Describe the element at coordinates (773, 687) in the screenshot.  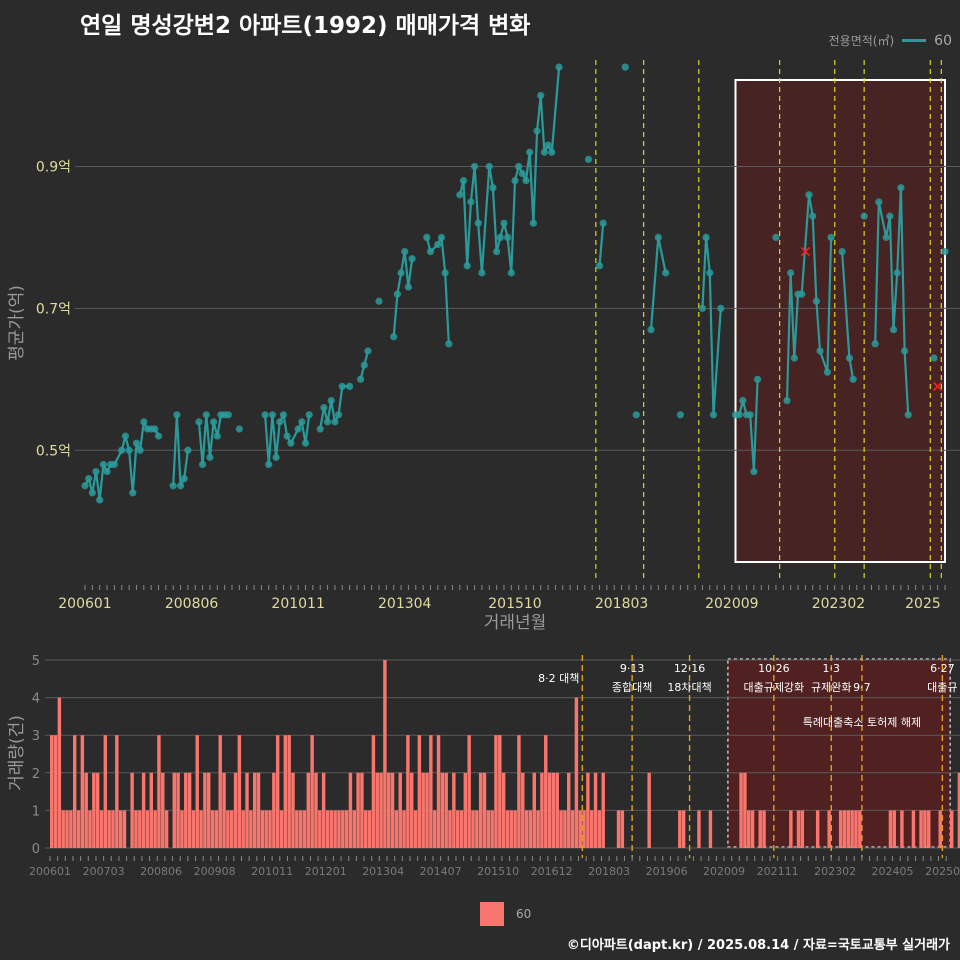
I see `policy-label-line2: 대출규제강화` at that location.